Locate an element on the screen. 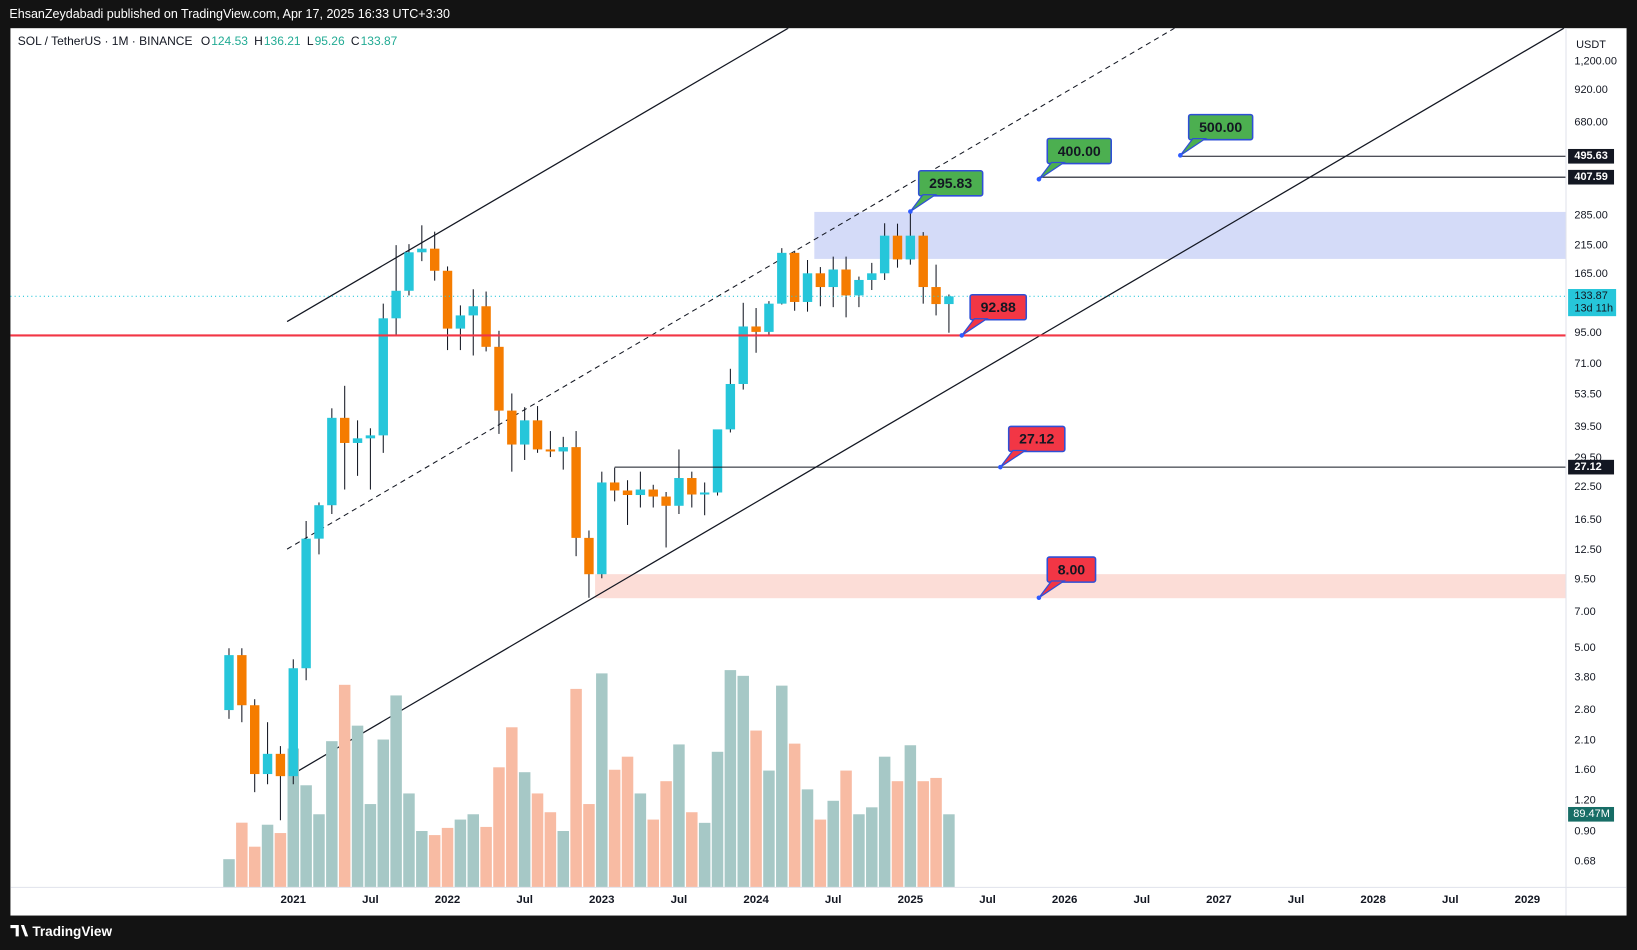 The width and height of the screenshot is (1637, 950). y-tick-label: 215.00 is located at coordinates (1591, 246).